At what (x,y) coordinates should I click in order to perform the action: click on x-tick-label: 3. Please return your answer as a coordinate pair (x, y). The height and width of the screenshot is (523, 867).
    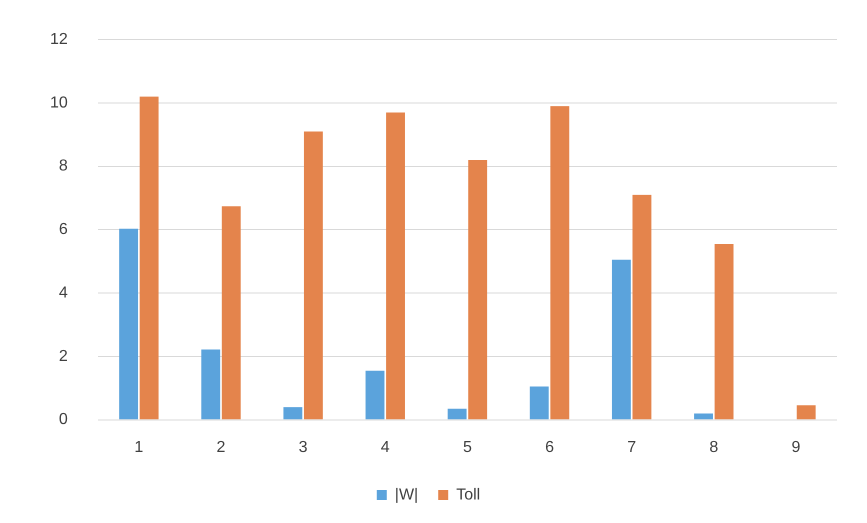
    Looking at the image, I should click on (303, 447).